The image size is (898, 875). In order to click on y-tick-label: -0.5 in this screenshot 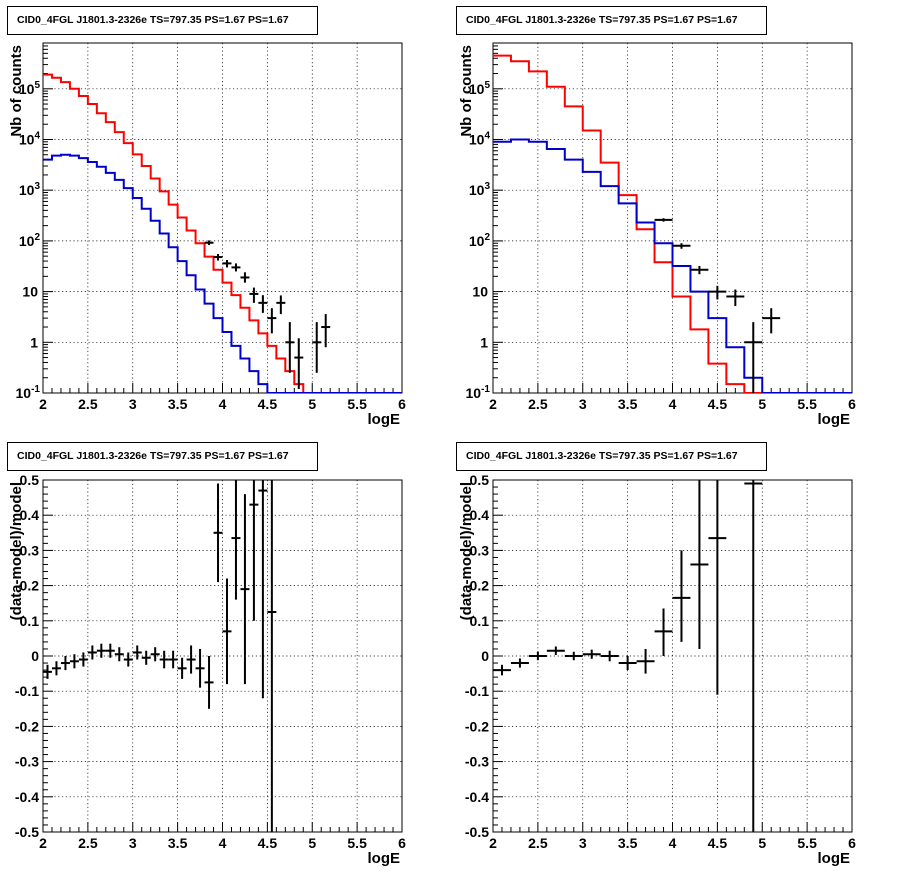, I will do `click(27, 832)`.